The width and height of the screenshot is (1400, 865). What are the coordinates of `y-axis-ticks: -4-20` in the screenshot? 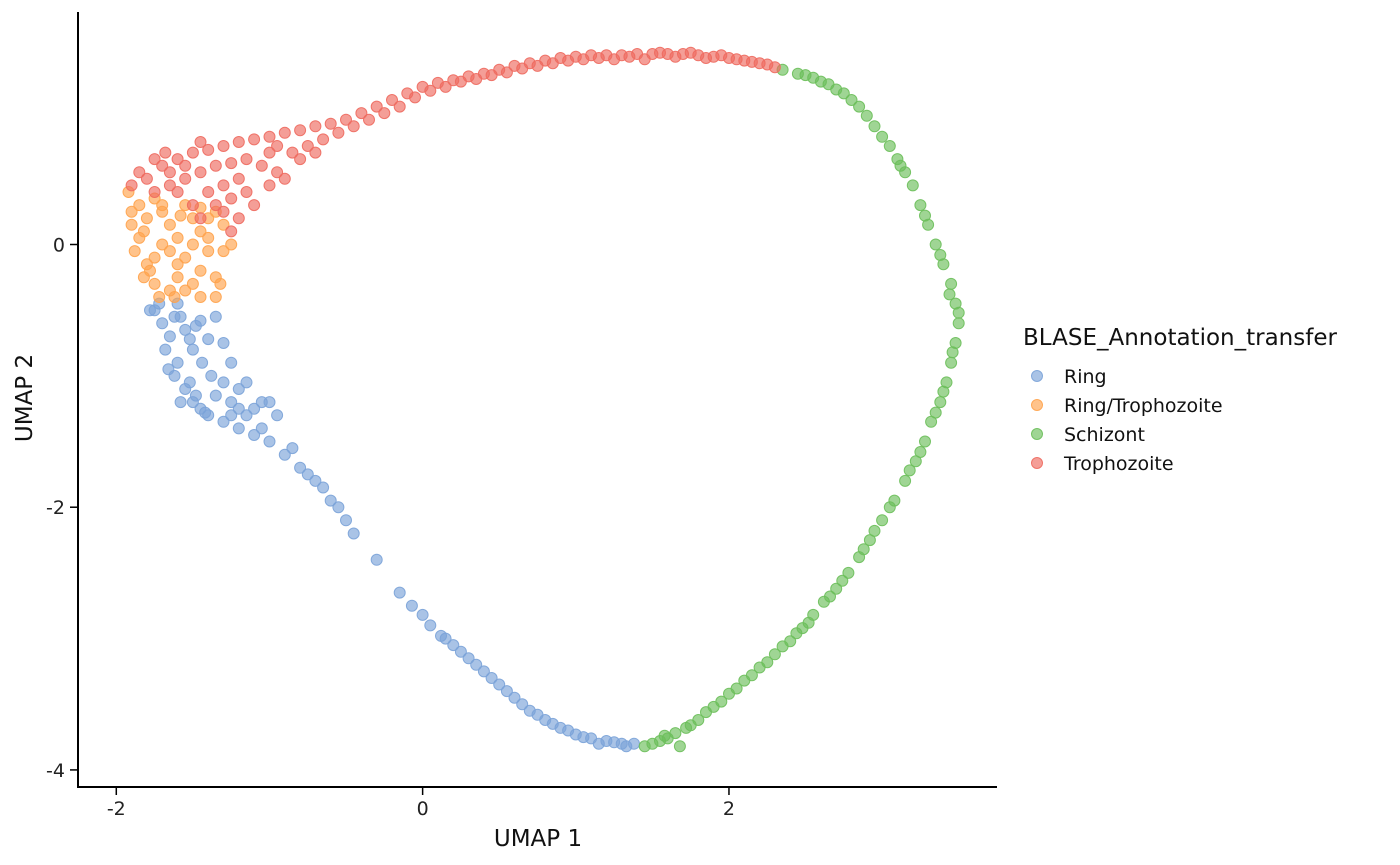 It's located at (62, 508).